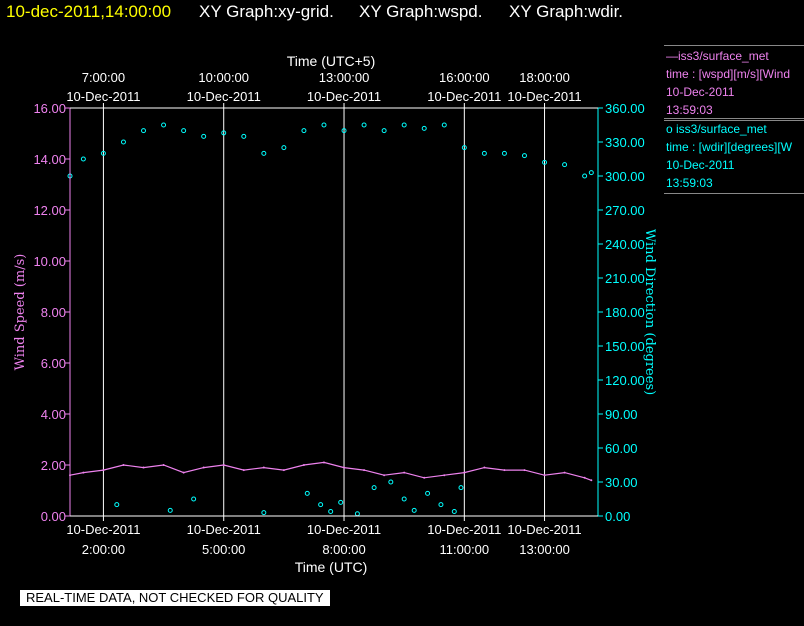 The width and height of the screenshot is (804, 626). What do you see at coordinates (89, 11) in the screenshot?
I see `header-timestamp: 10-dec-2011,14:00:00` at bounding box center [89, 11].